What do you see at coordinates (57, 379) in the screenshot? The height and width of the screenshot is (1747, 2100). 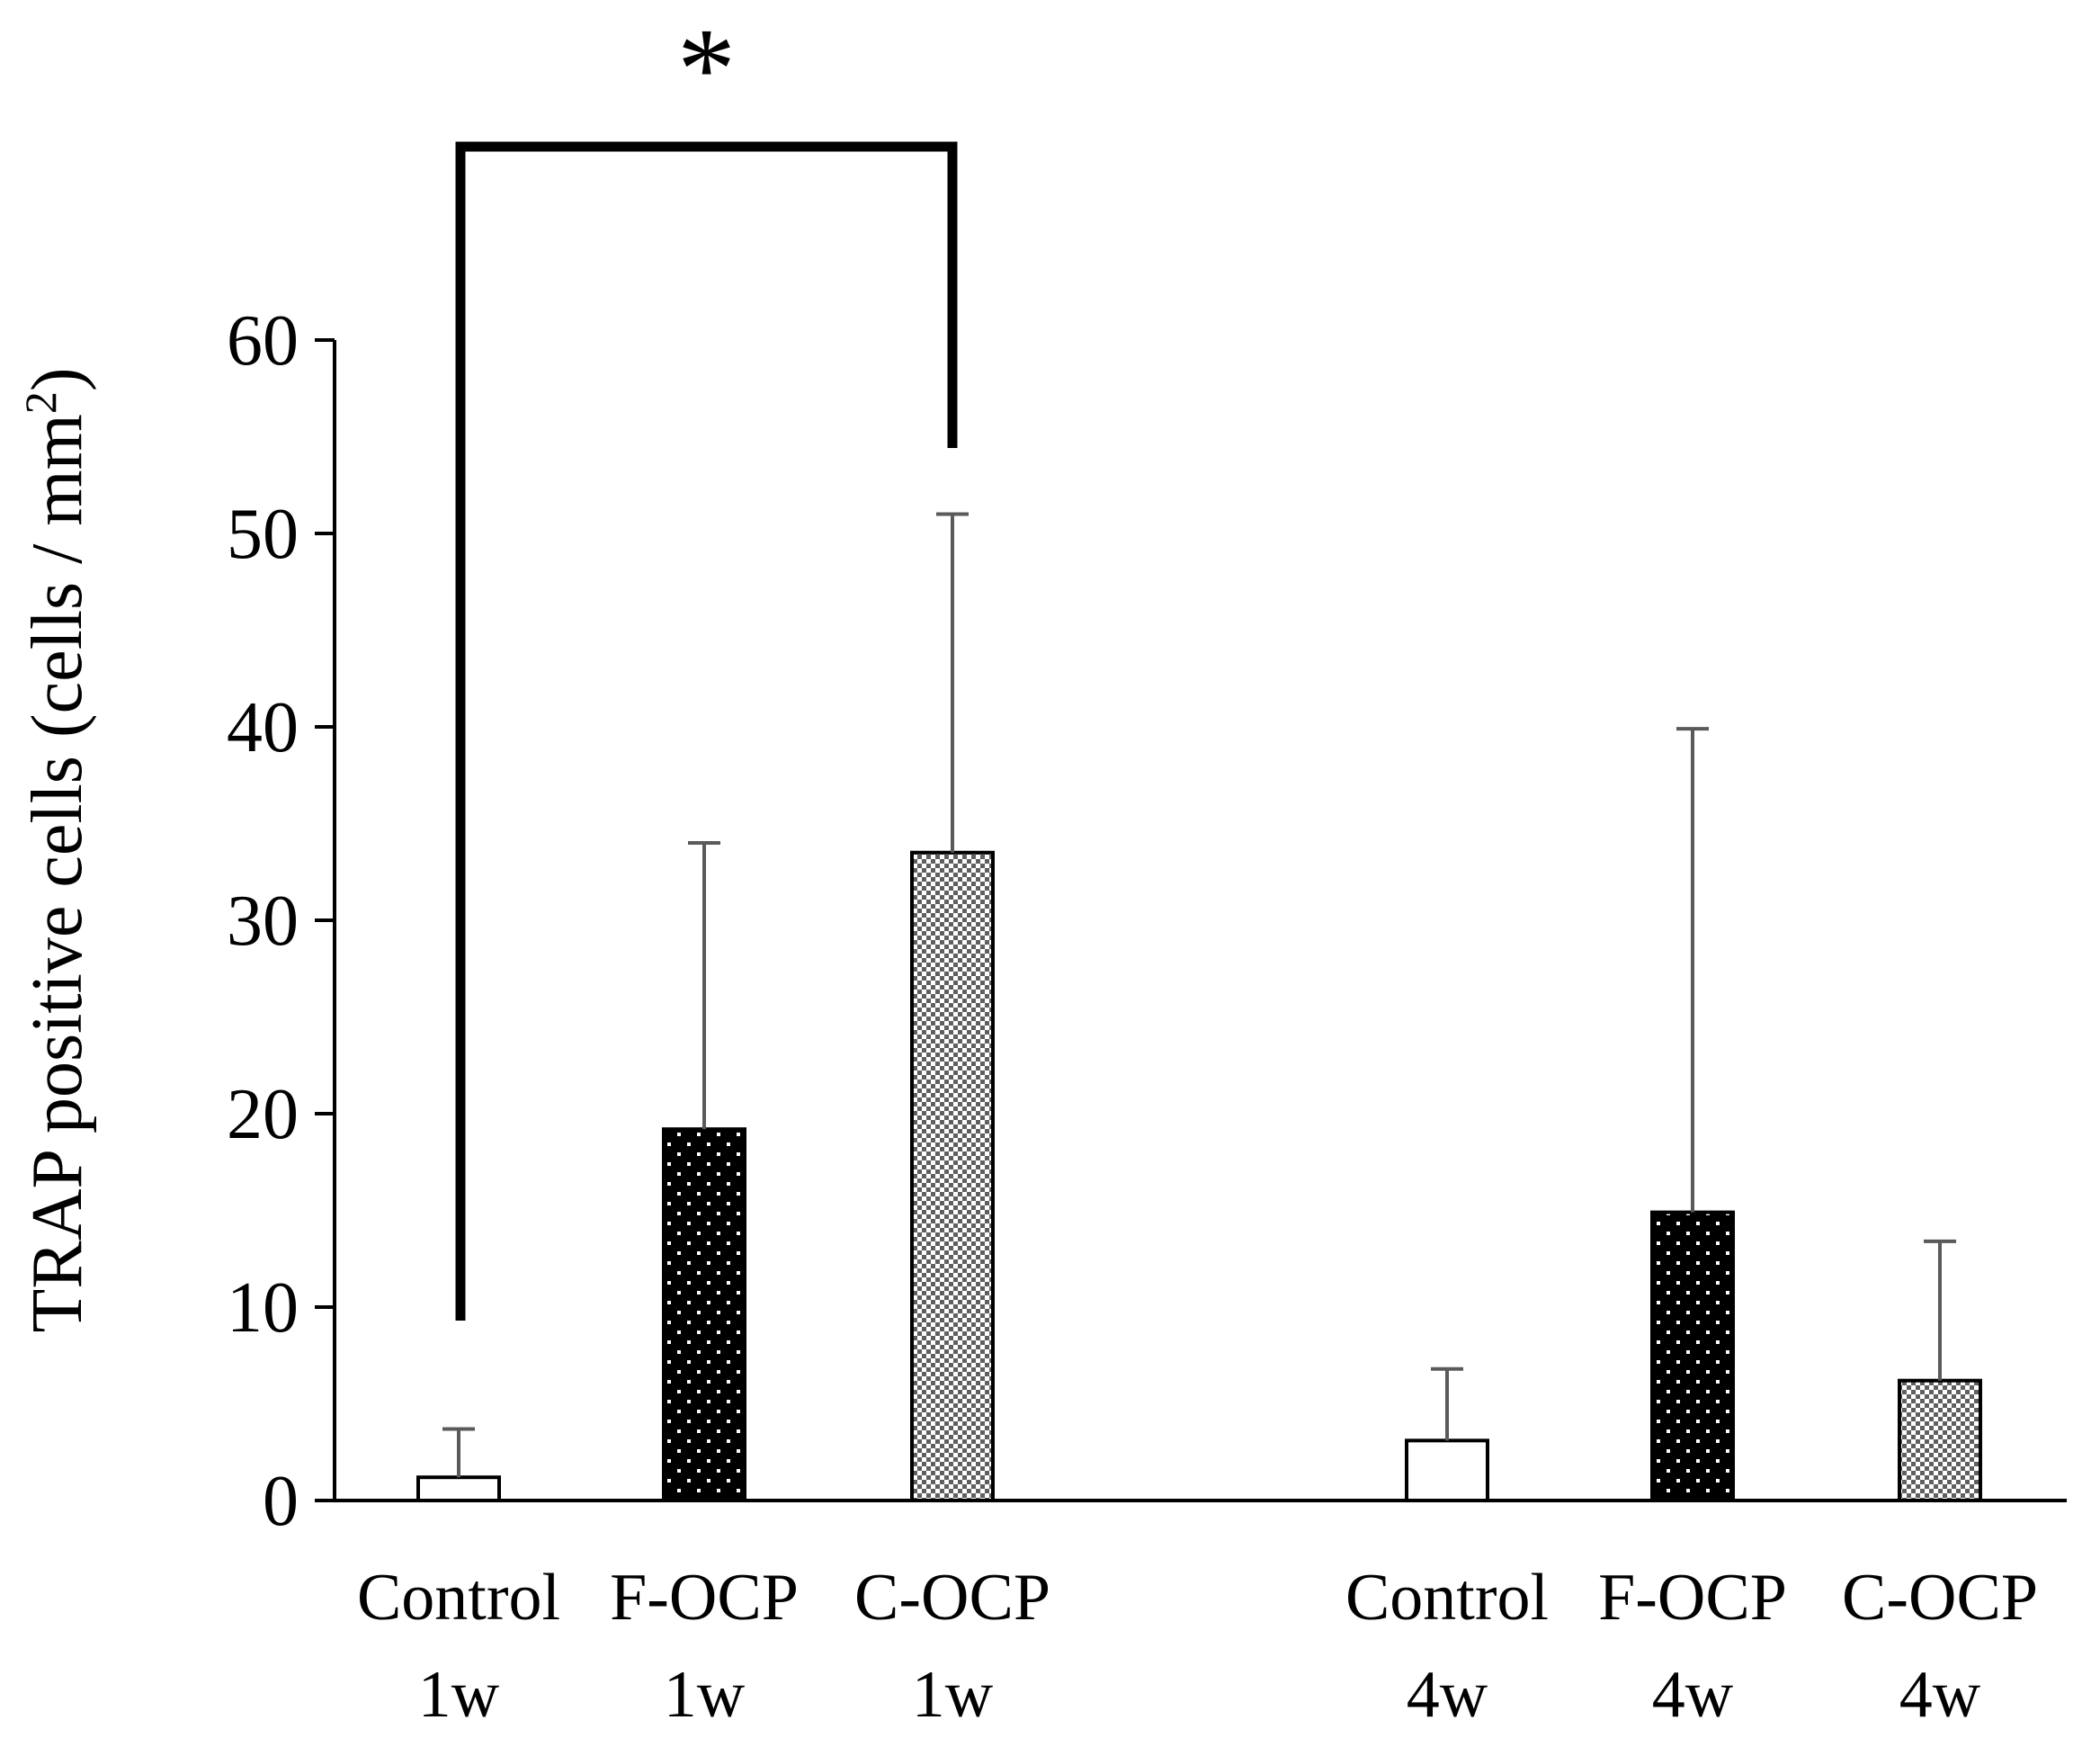 I see `y-axis-title-suffix: )` at bounding box center [57, 379].